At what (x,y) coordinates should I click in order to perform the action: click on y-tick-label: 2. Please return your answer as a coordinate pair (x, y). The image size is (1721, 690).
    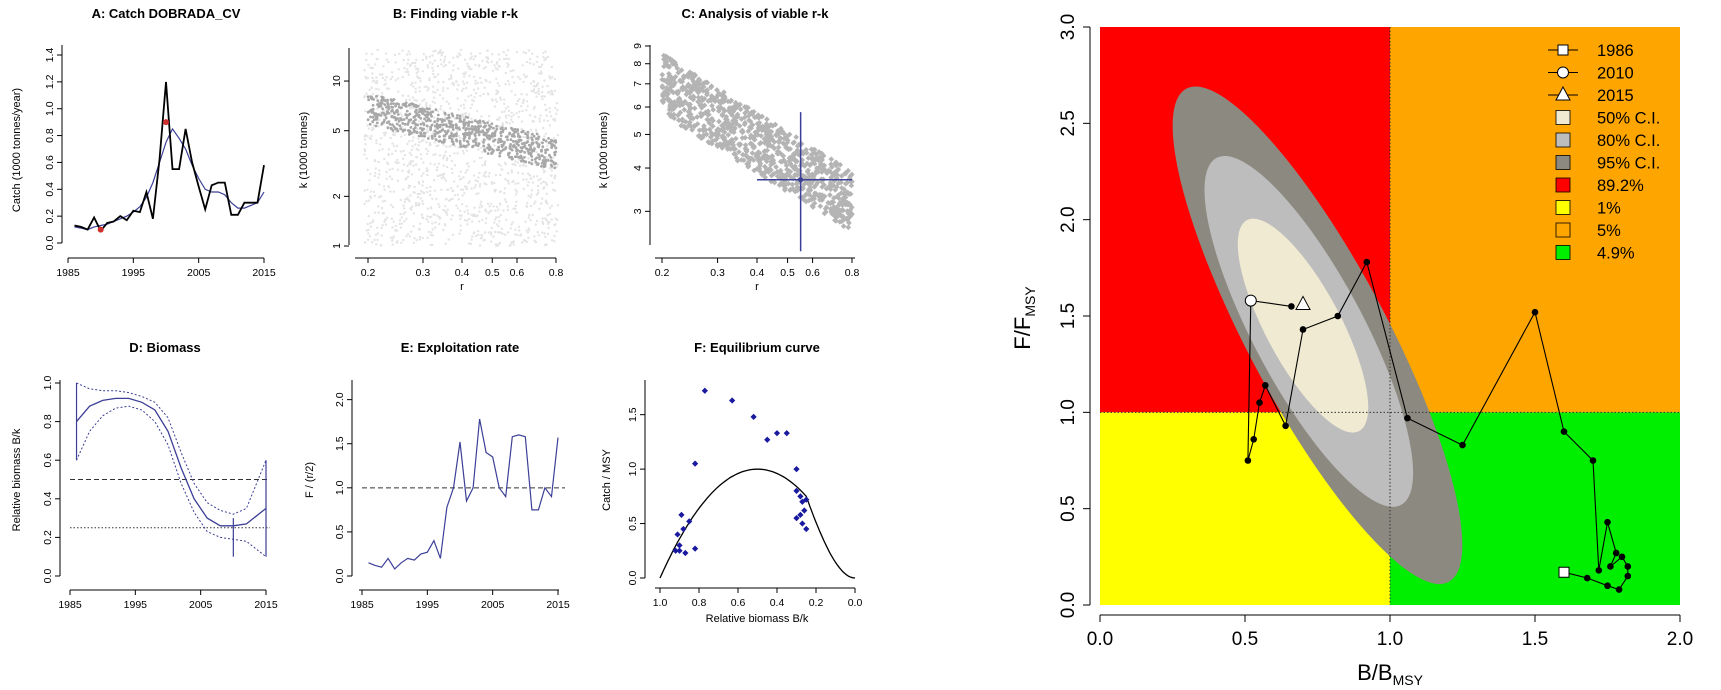
    Looking at the image, I should click on (337, 196).